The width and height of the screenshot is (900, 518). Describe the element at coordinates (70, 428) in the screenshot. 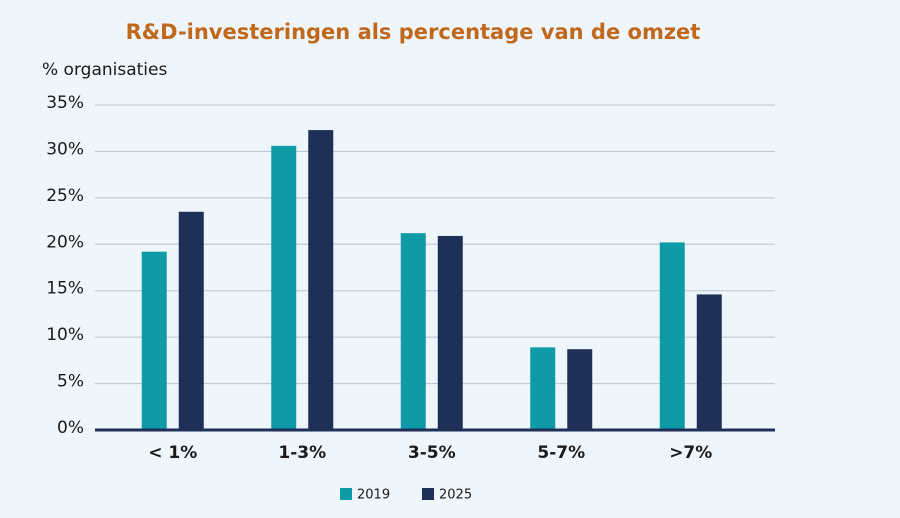

I see `y-tick-label: 0%` at that location.